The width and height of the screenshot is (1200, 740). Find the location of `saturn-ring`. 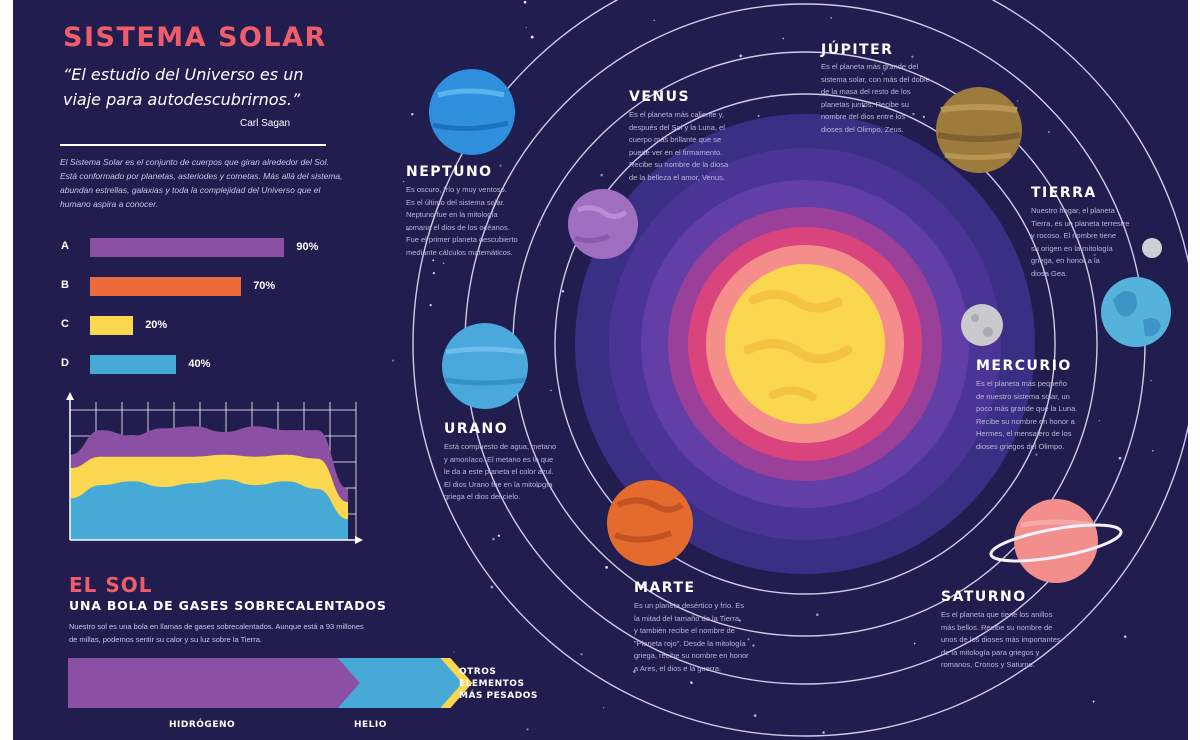

saturn-ring is located at coordinates (1056, 543).